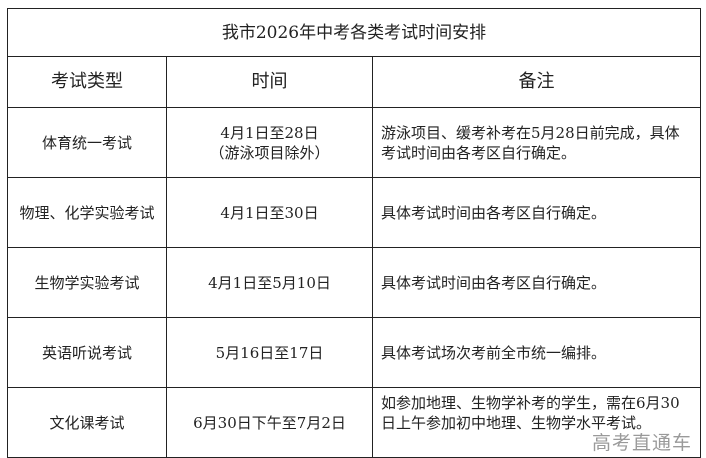  I want to click on header-remark: 备注, so click(536, 82).